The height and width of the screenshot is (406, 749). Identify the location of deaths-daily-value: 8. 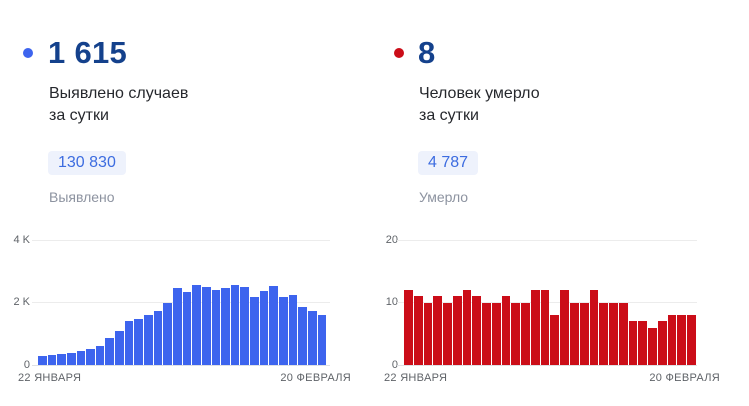
(427, 52).